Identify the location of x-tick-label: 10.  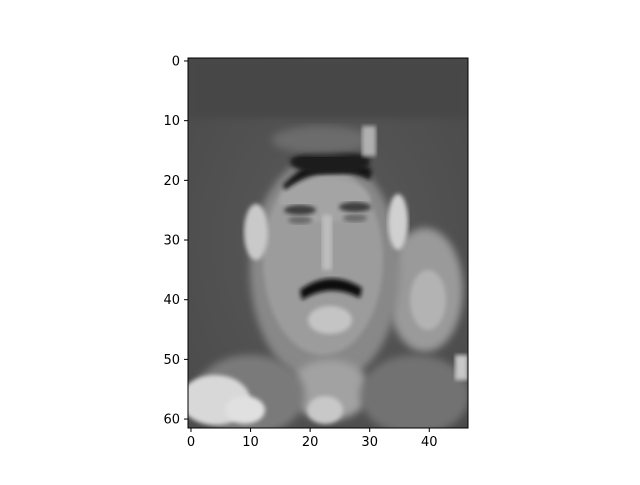
(250, 442).